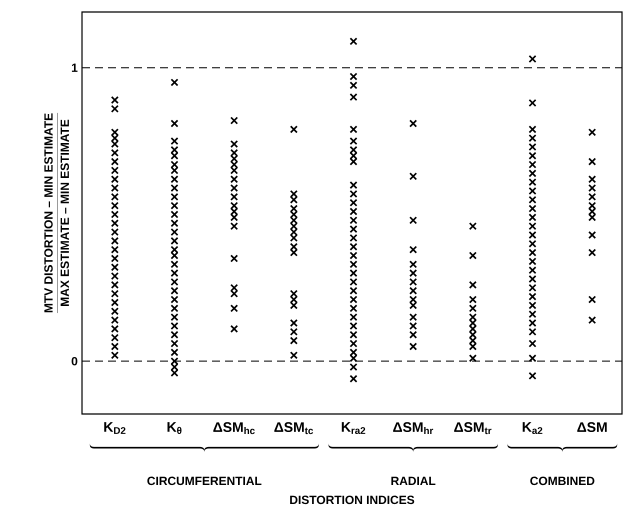  I want to click on x-tick-label: ΔSM$_{hr}$, so click(413, 428).